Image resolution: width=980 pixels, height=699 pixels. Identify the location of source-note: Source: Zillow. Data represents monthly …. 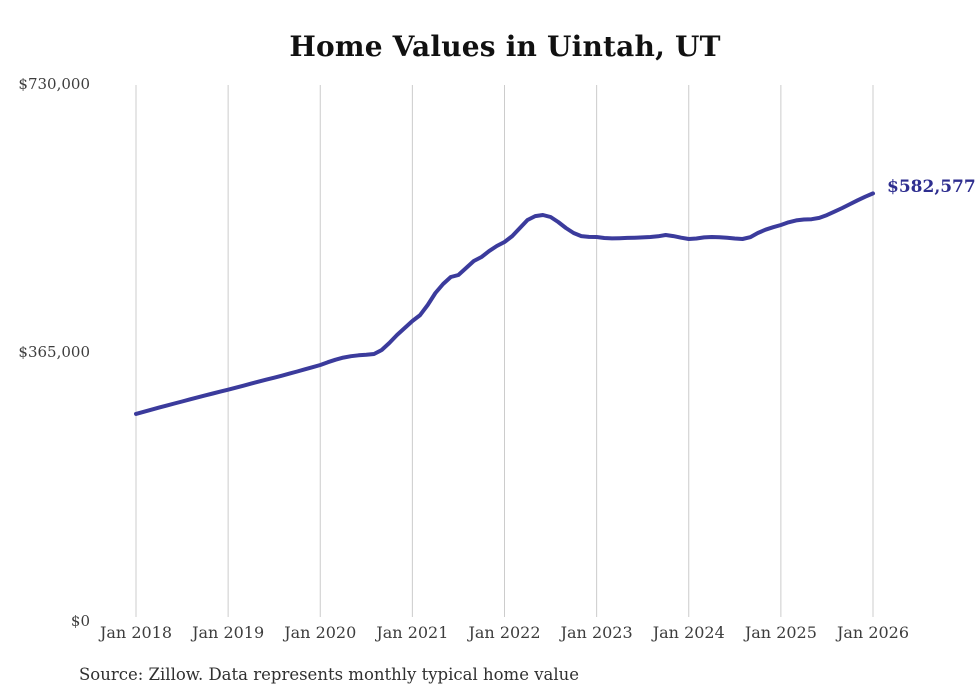
(329, 674).